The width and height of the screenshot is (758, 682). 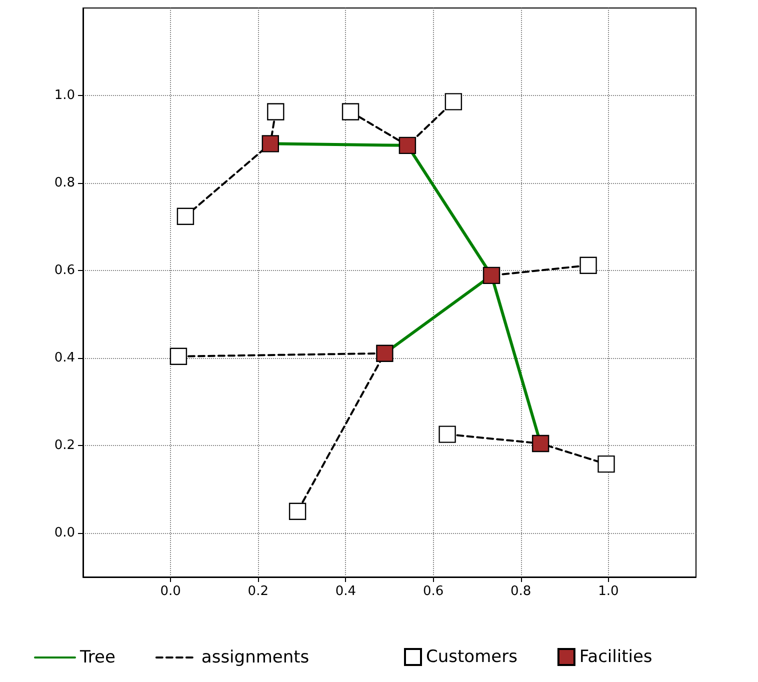 I want to click on y-tick-label: 0.4, so click(x=64, y=358).